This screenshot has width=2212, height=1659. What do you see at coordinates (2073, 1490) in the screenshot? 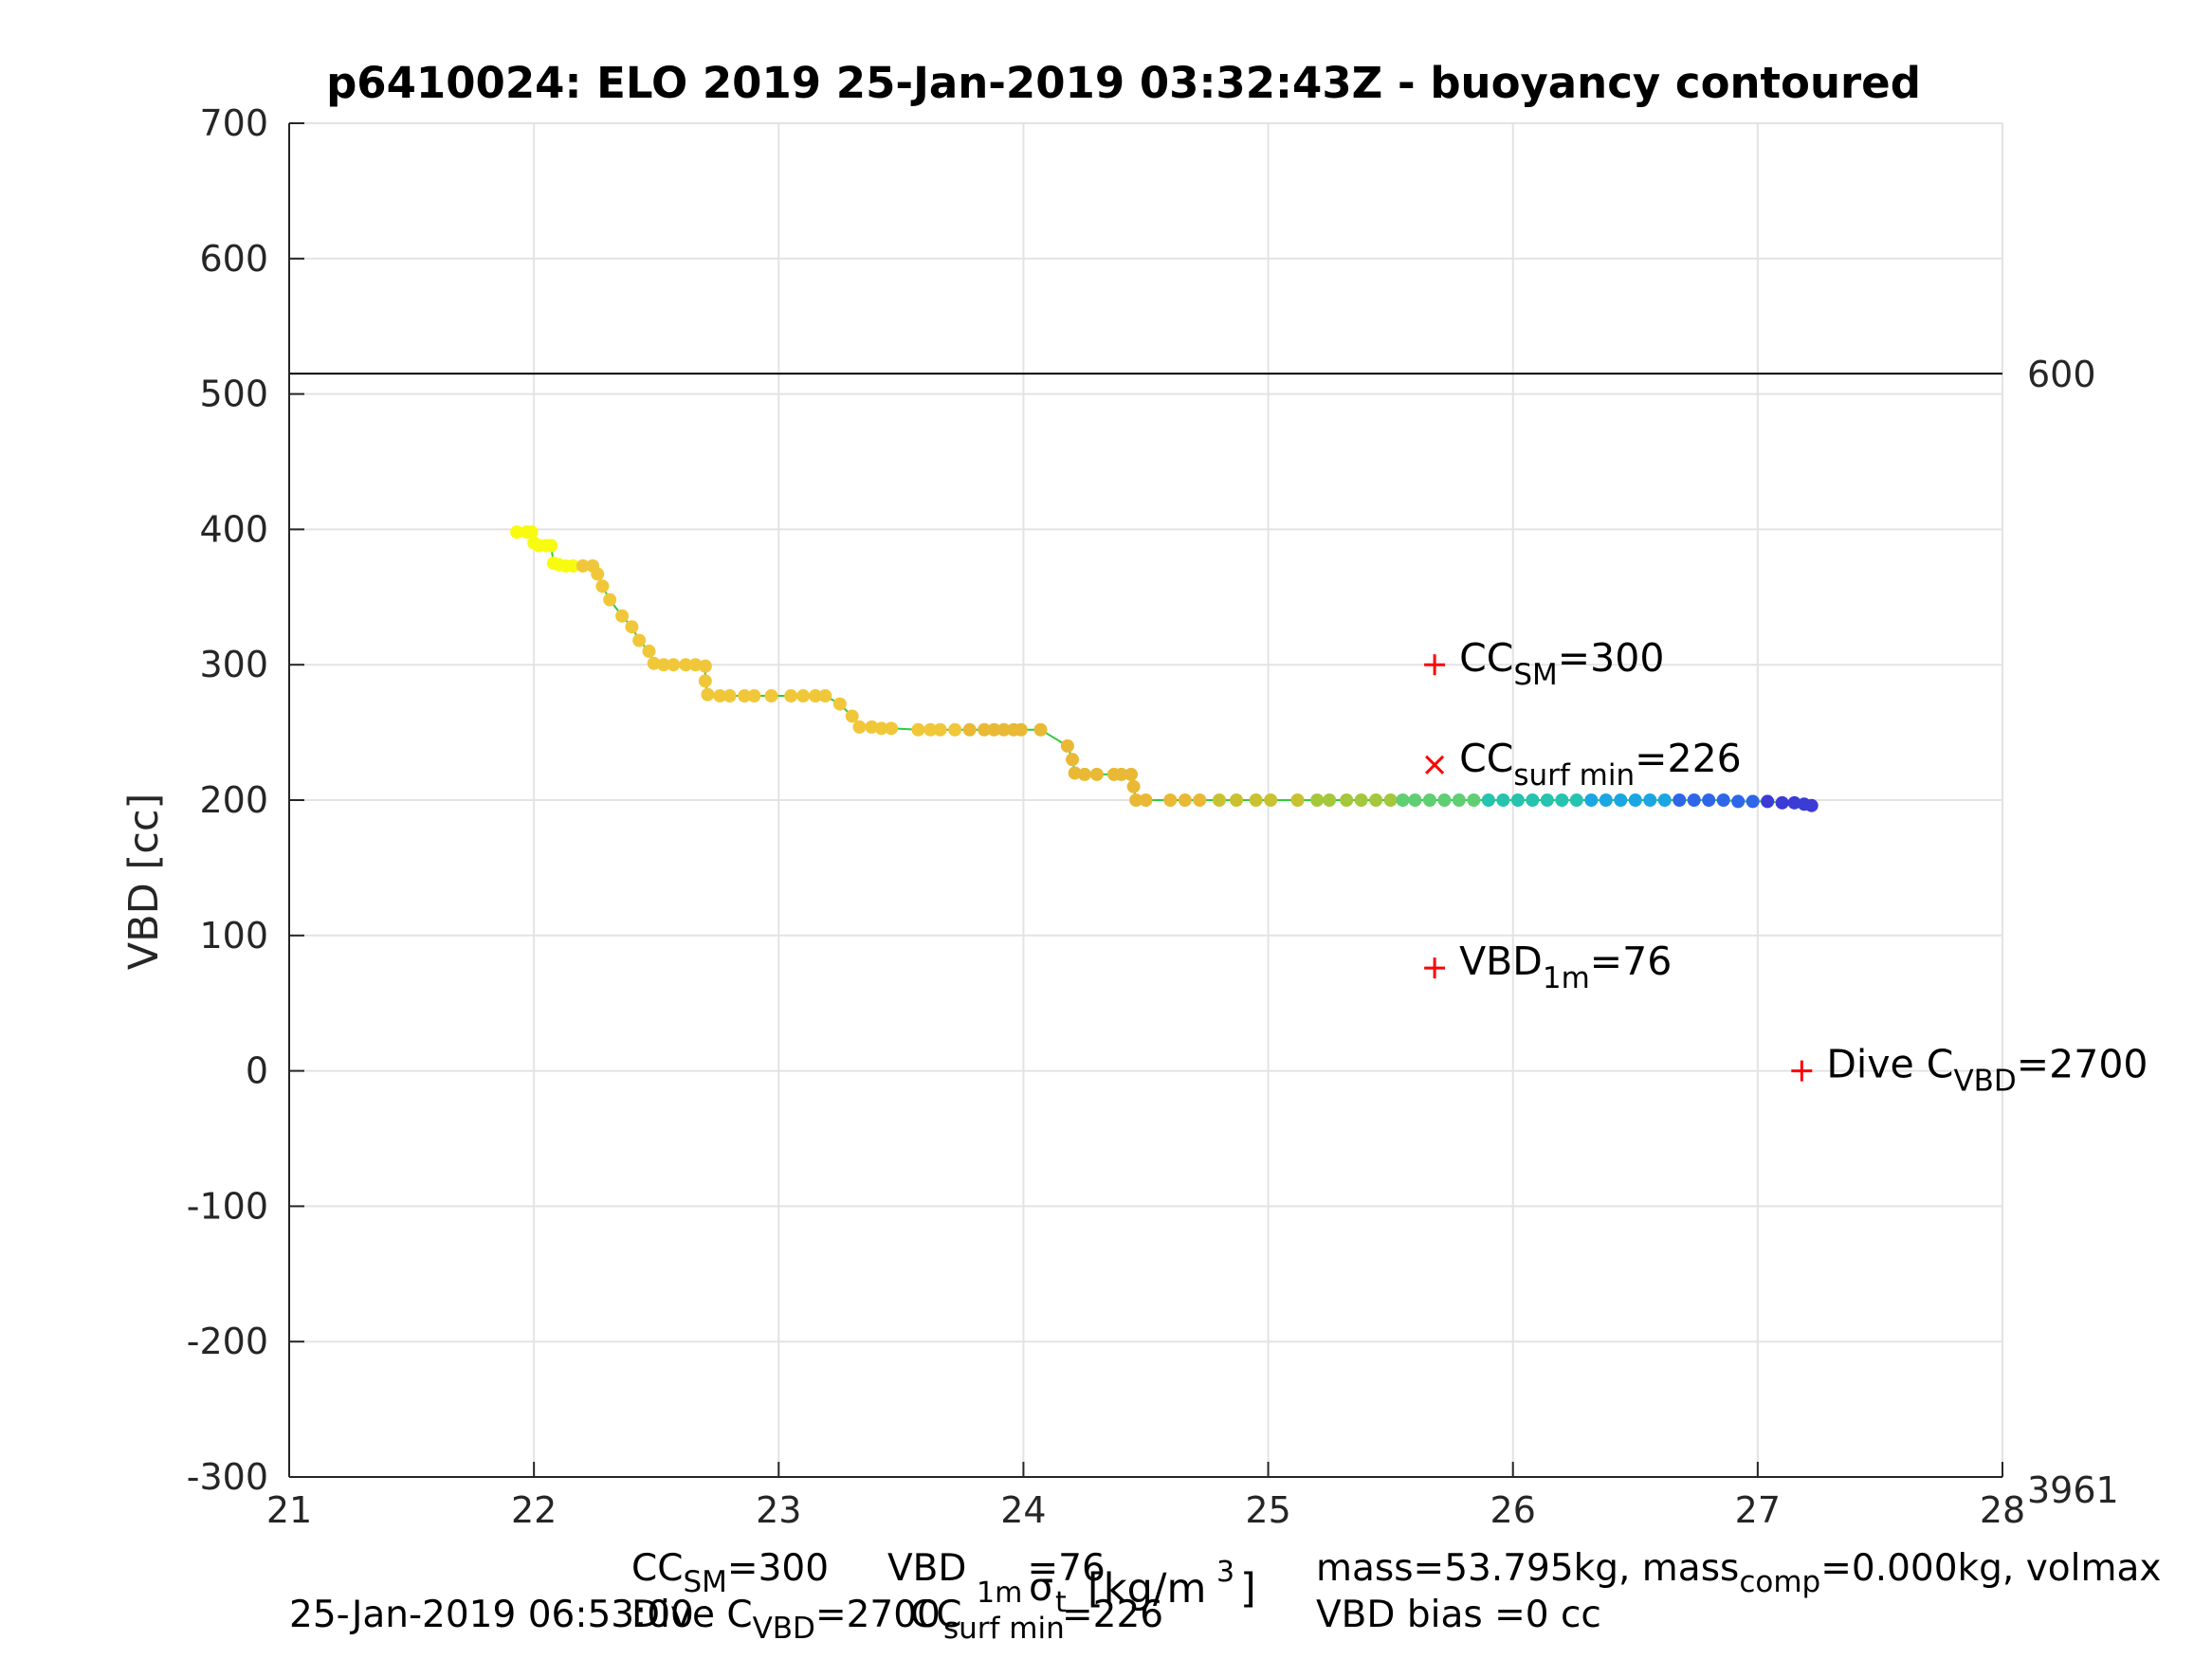
I see `right-axis-label: 3961` at bounding box center [2073, 1490].